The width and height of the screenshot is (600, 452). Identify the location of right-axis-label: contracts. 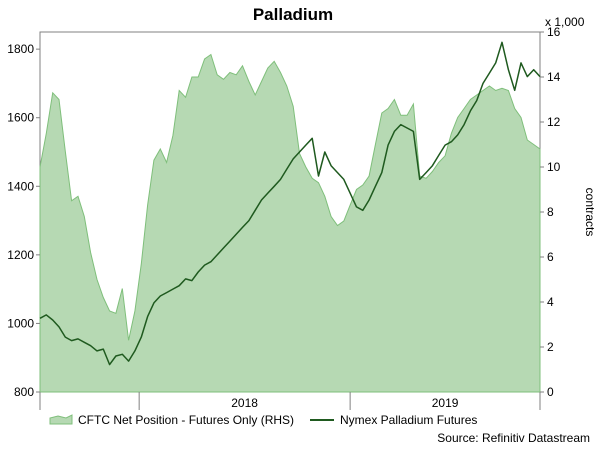
(590, 212).